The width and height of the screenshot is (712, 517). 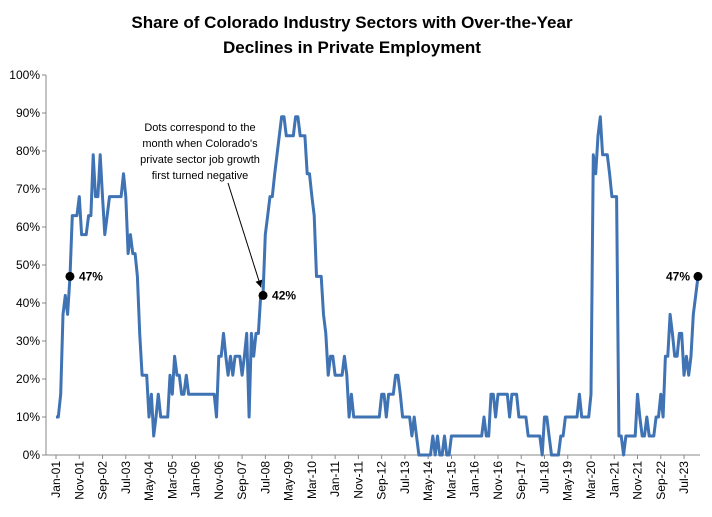 I want to click on annotation-text-line: first turned negative, so click(x=200, y=176).